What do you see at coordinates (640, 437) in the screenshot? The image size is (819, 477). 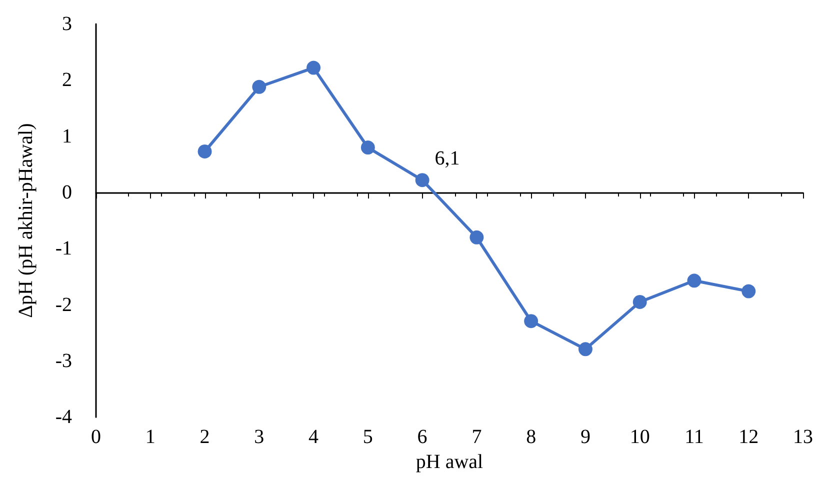 I see `x-tick-label: 10` at bounding box center [640, 437].